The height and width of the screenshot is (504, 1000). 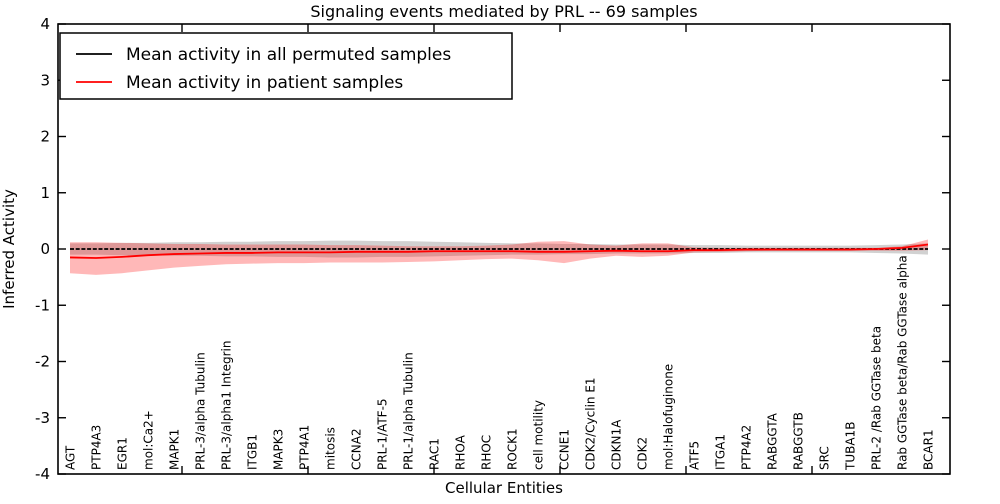 I want to click on y-tick-label: 2, so click(x=45, y=137).